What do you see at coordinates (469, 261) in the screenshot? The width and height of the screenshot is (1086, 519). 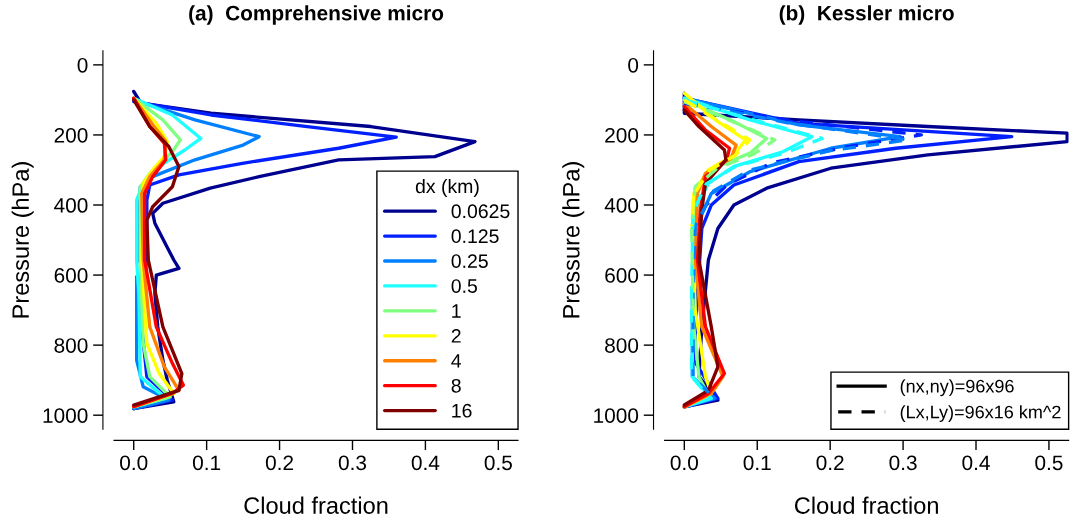 I see `legend-label: 0.25` at bounding box center [469, 261].